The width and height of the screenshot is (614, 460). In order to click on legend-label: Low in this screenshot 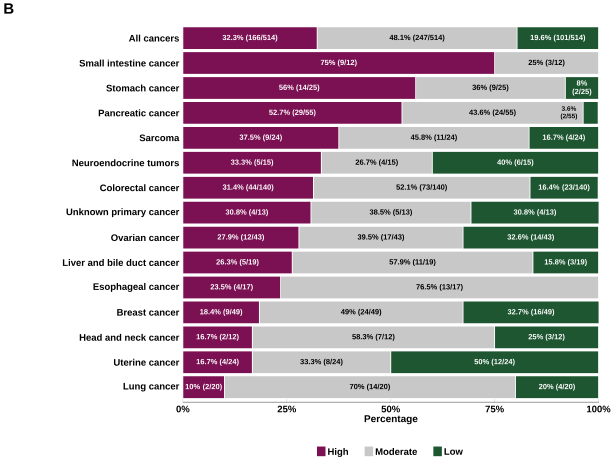, I will do `click(453, 451)`.